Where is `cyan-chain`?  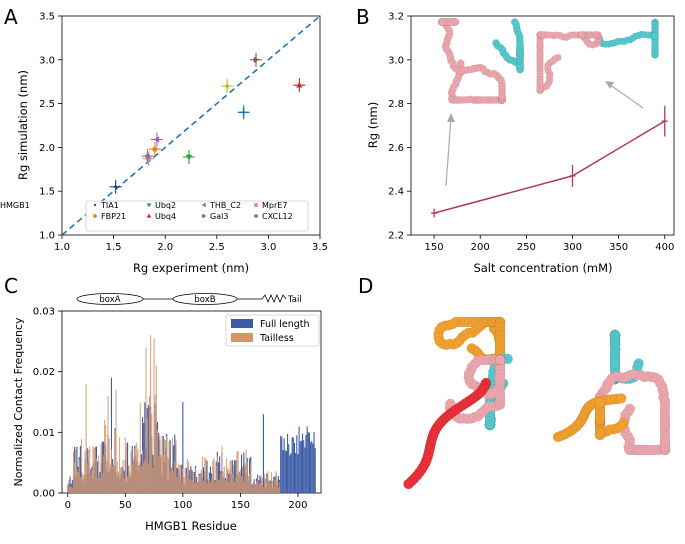
cyan-chain is located at coordinates (627, 38).